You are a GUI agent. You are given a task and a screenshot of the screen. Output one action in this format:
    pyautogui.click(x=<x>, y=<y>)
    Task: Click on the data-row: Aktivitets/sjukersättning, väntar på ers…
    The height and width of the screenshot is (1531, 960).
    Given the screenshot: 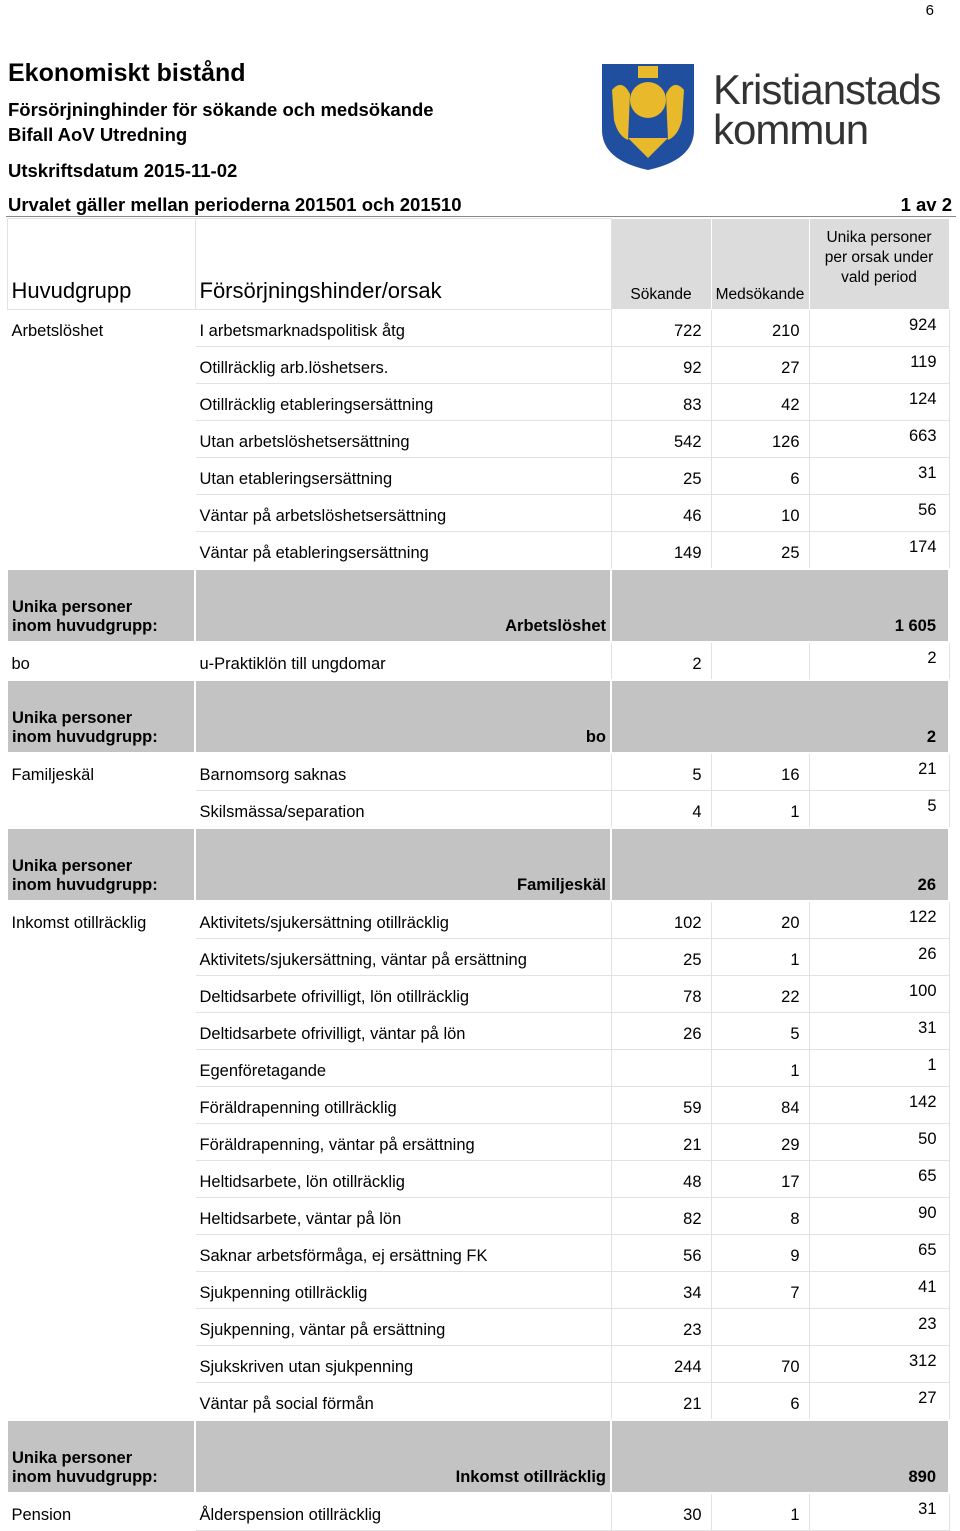 What is the action you would take?
    pyautogui.click(x=478, y=957)
    